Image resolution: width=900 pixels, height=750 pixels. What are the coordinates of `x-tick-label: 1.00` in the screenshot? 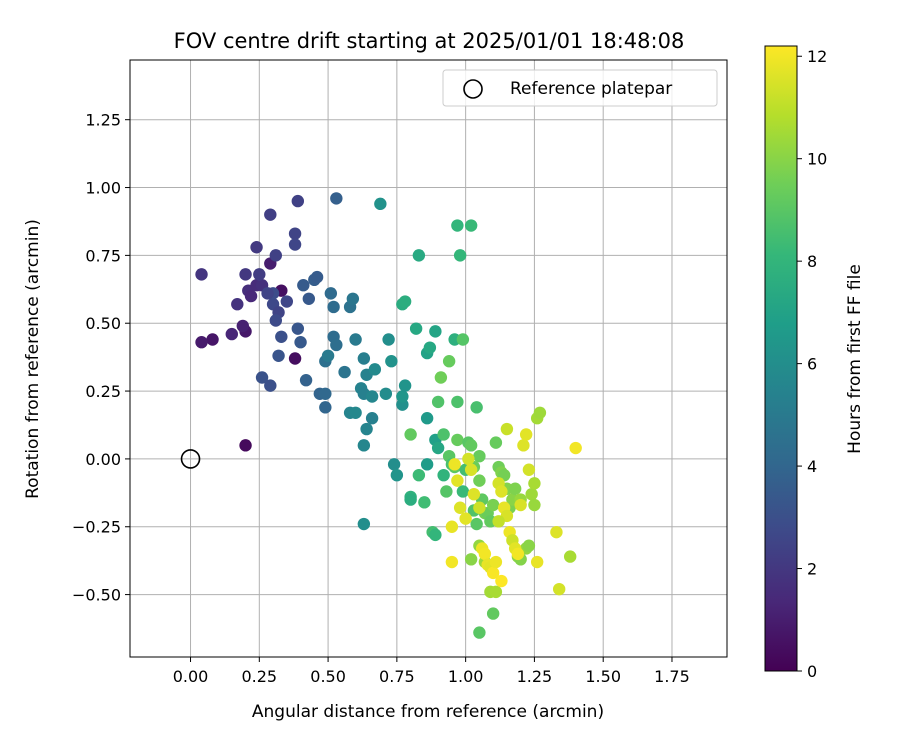 It's located at (466, 676).